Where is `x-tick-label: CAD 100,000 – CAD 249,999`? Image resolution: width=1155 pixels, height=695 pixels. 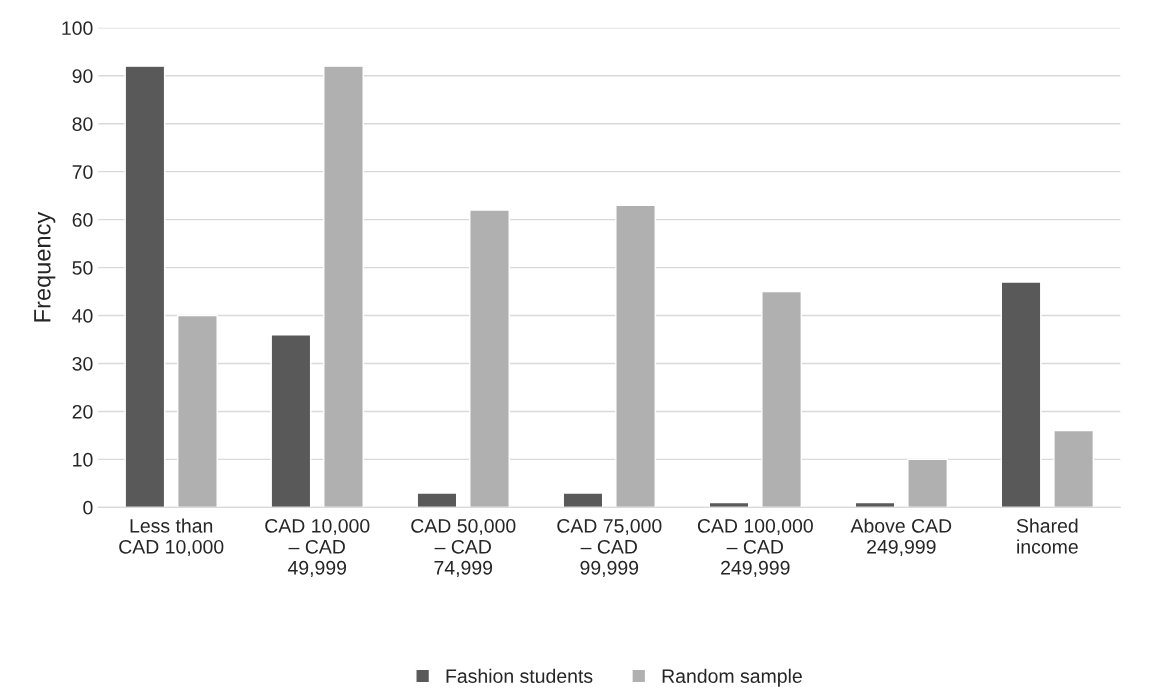
x-tick-label: CAD 100,000 – CAD 249,999 is located at coordinates (755, 547).